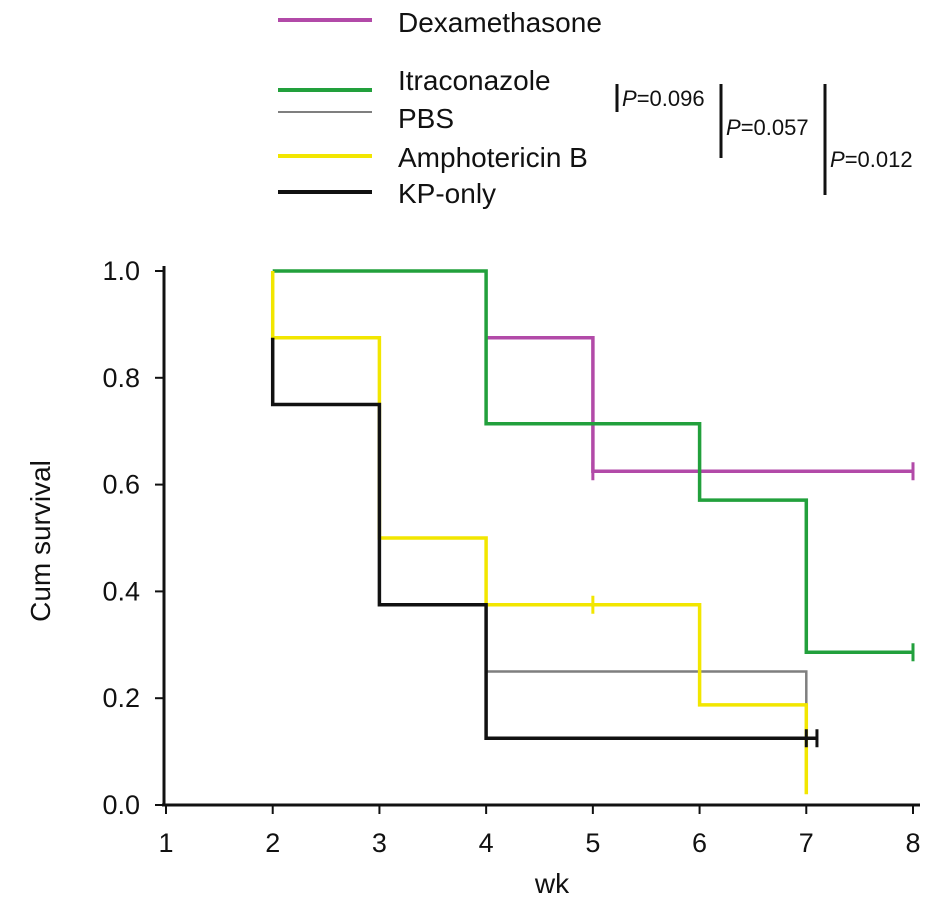 The image size is (945, 903). I want to click on x-tick-label: 7, so click(806, 843).